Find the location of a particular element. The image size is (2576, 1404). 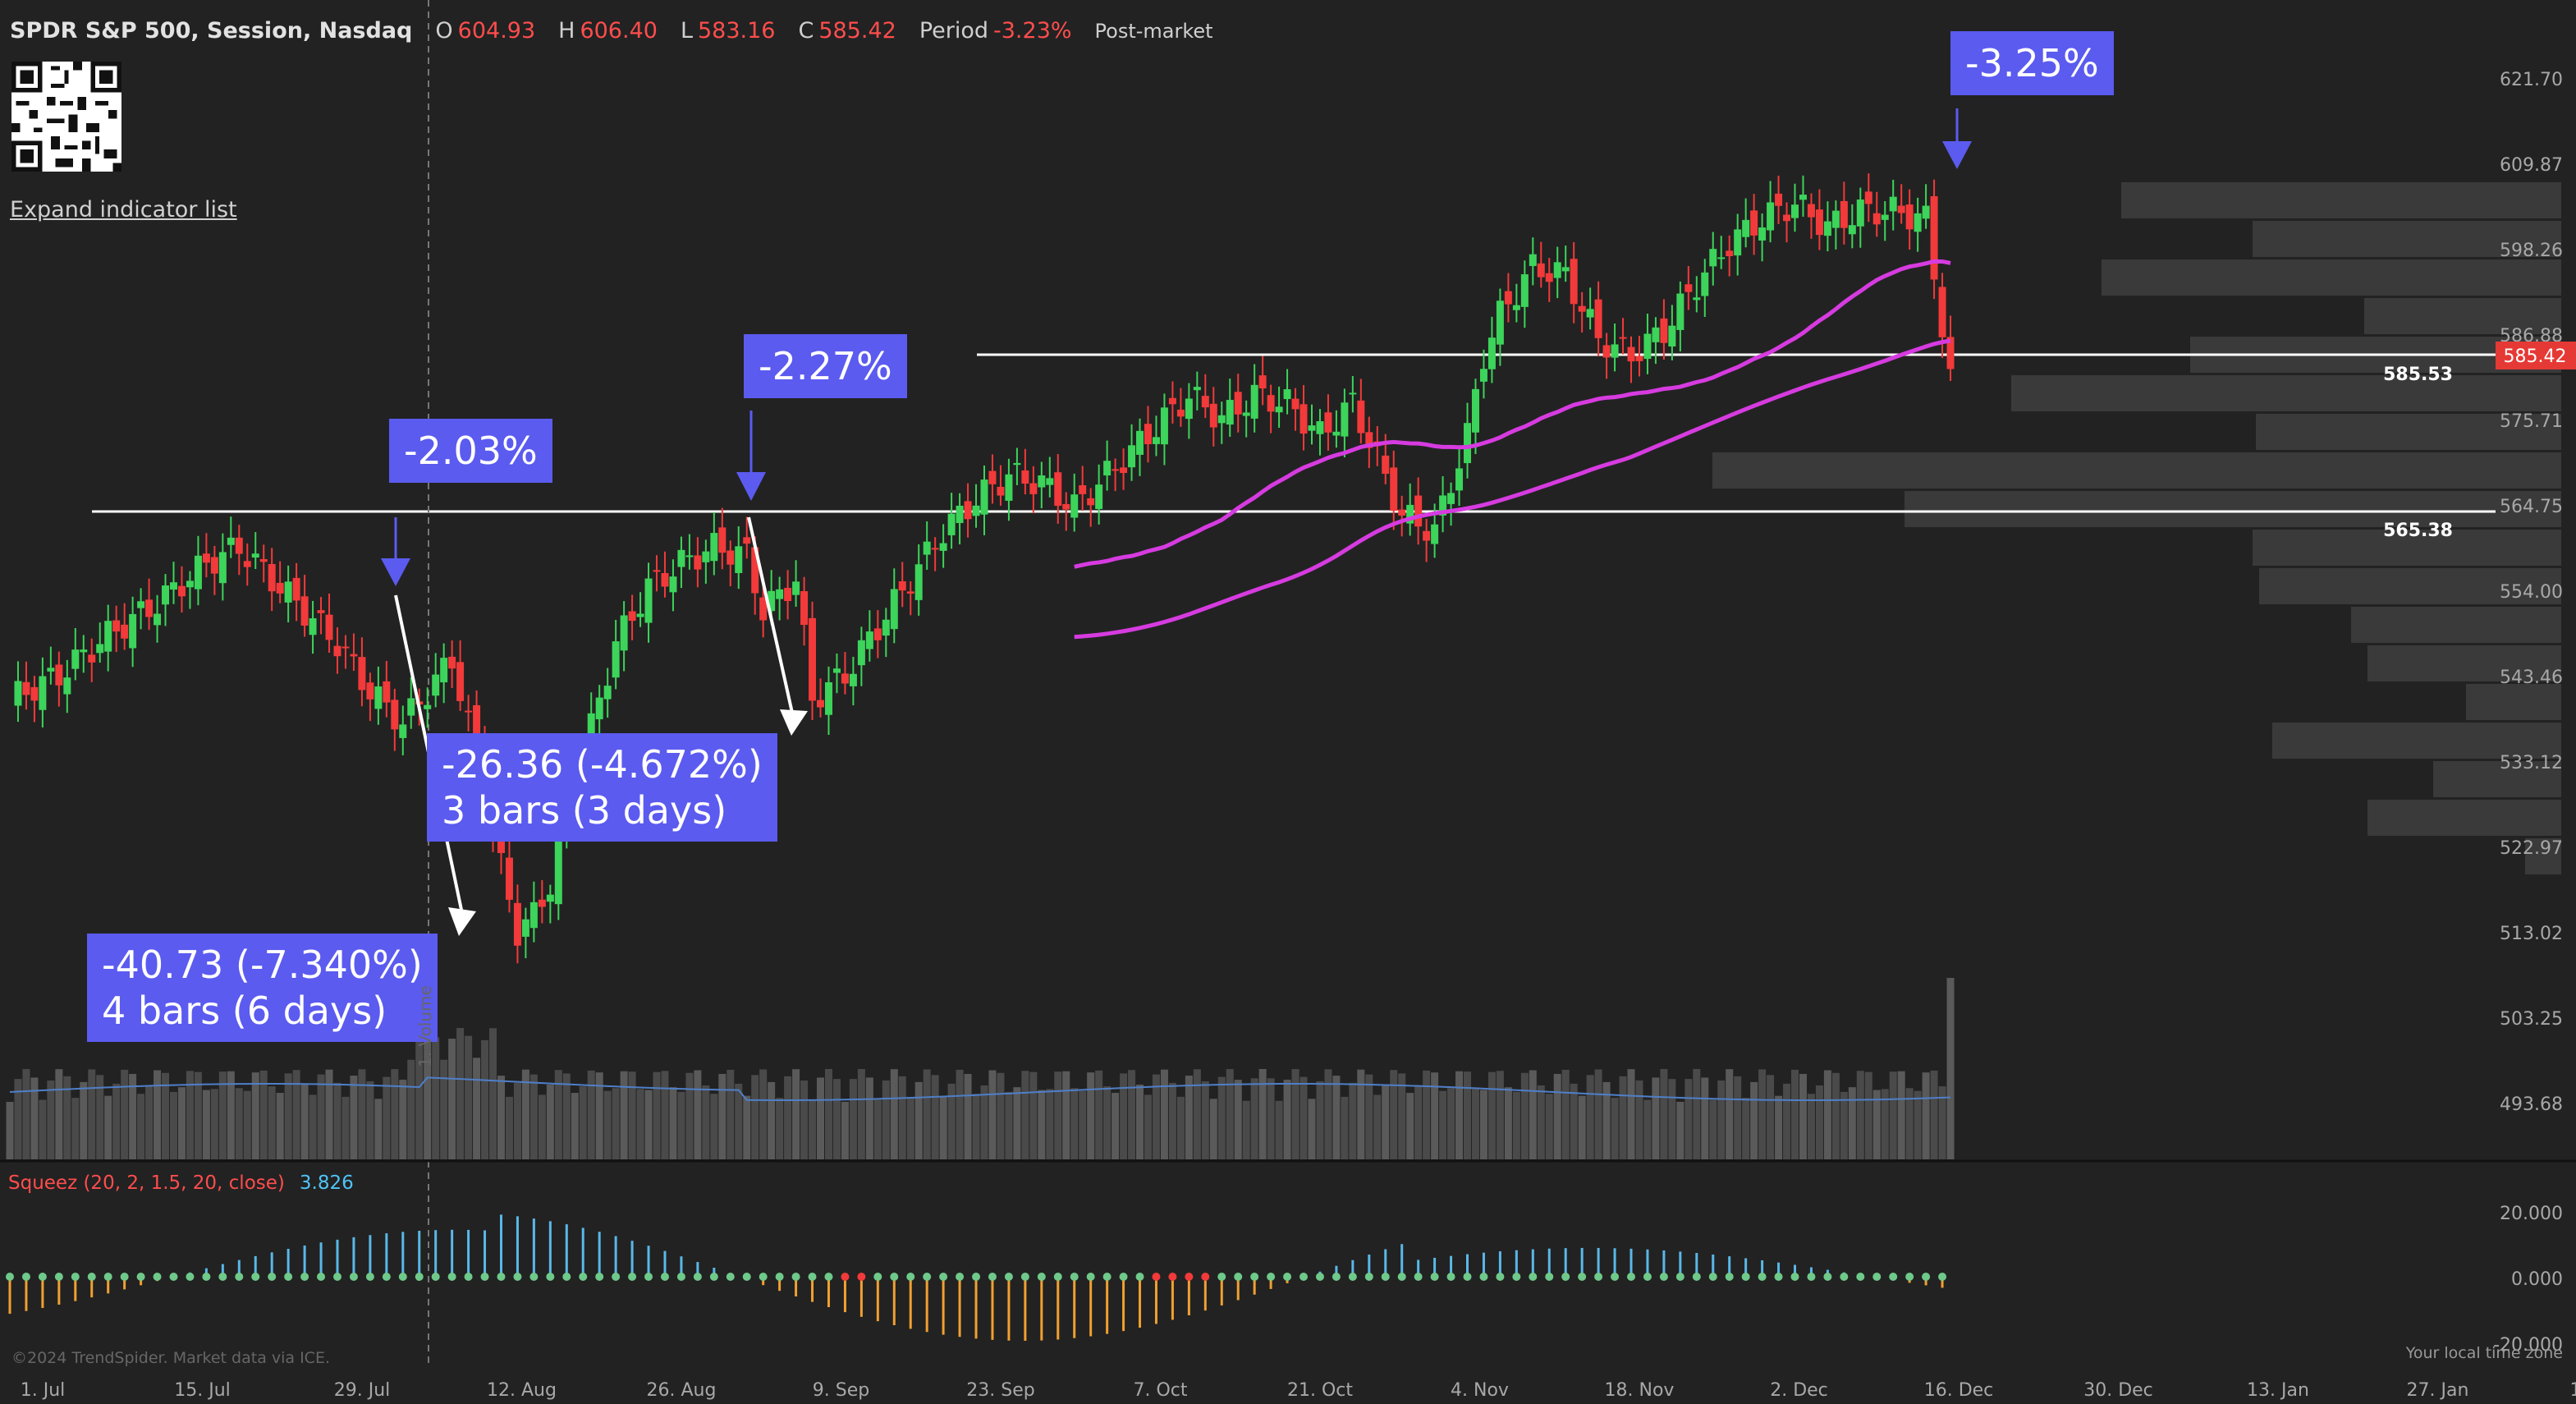

annotation-a2: -2.27% is located at coordinates (826, 366).